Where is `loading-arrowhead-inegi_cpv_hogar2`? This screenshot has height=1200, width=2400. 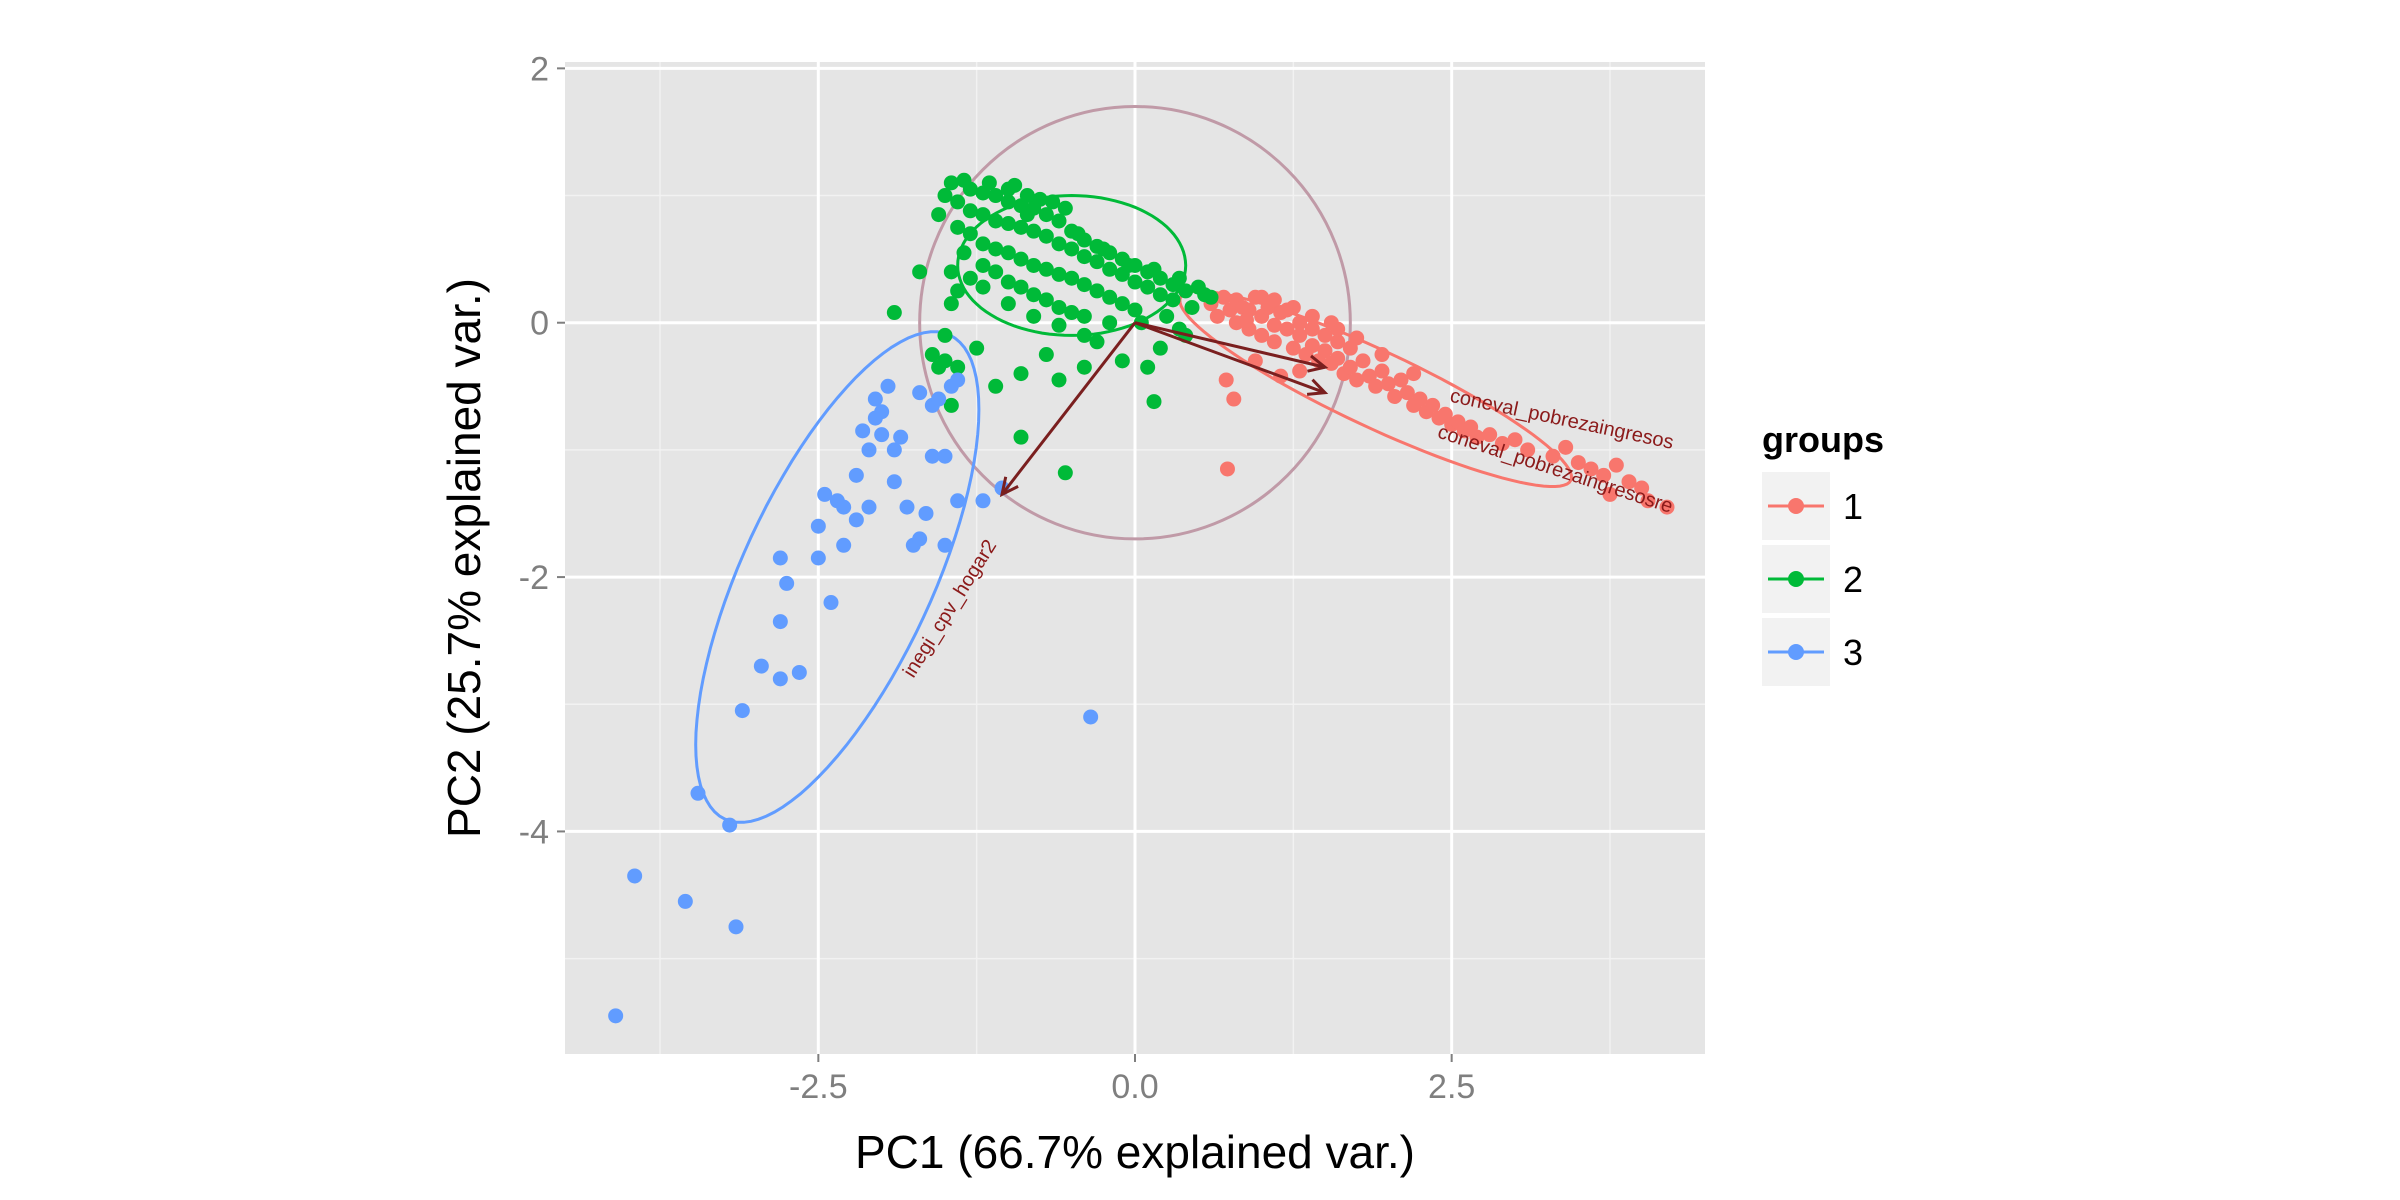 loading-arrowhead-inegi_cpv_hogar2 is located at coordinates (1009, 487).